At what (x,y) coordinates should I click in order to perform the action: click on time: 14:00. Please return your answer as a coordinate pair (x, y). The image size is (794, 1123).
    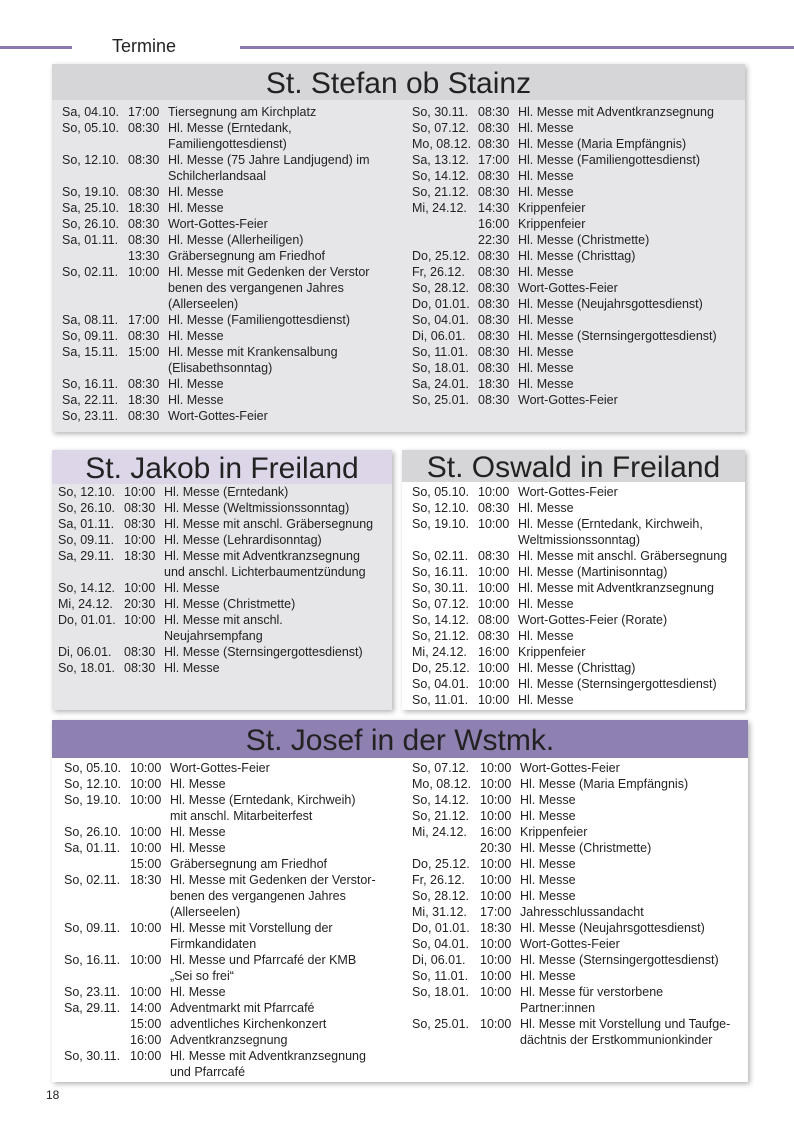
    Looking at the image, I should click on (146, 1008).